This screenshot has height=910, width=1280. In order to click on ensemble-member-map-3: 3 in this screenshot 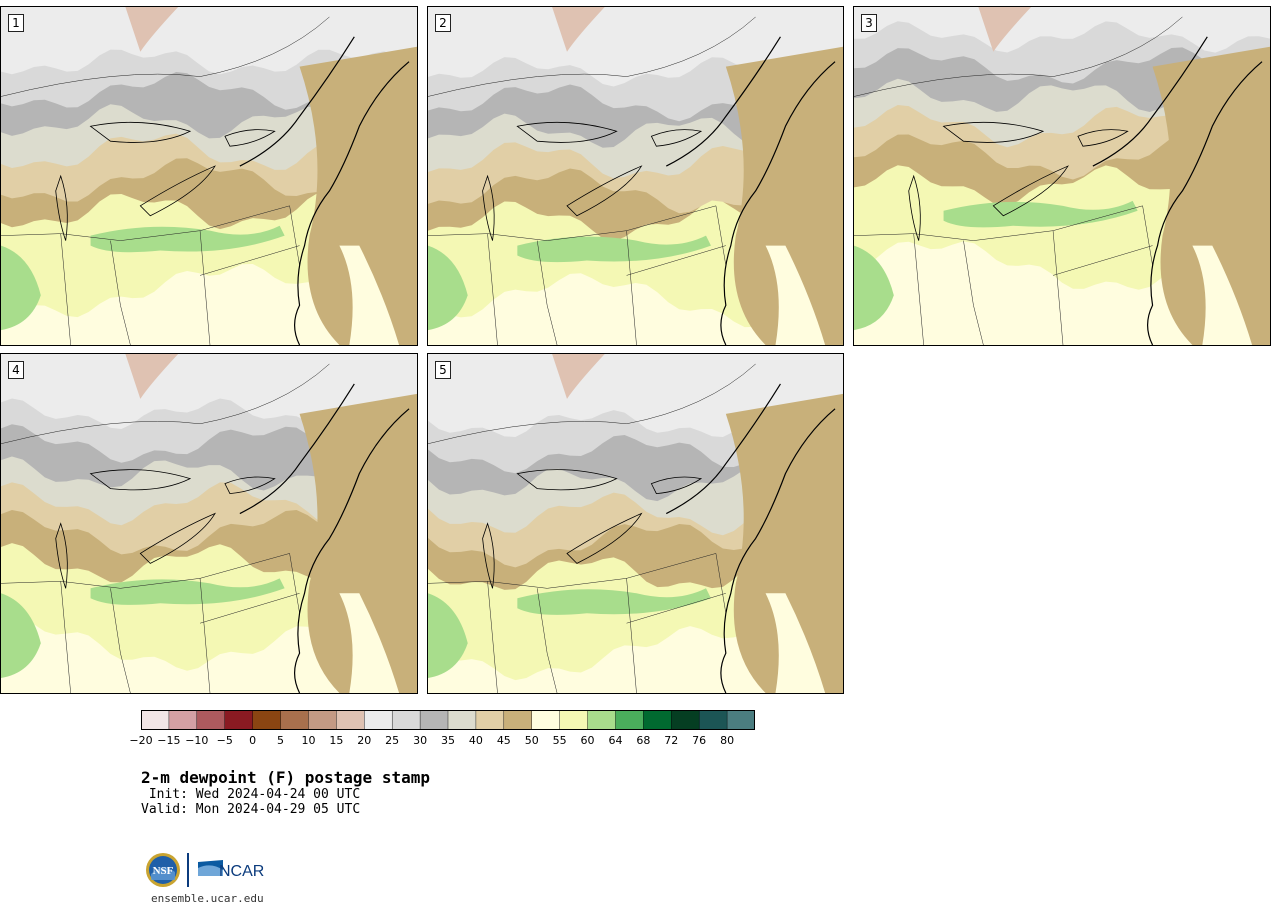, I will do `click(1062, 176)`.